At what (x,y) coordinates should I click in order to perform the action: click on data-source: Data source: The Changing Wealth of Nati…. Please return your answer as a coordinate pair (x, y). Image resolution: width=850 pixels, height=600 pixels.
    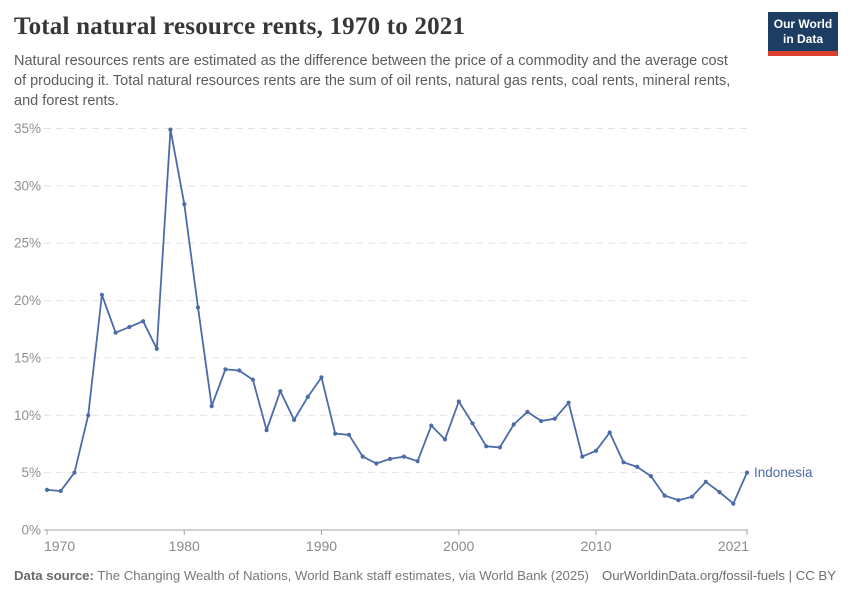
    Looking at the image, I should click on (301, 575).